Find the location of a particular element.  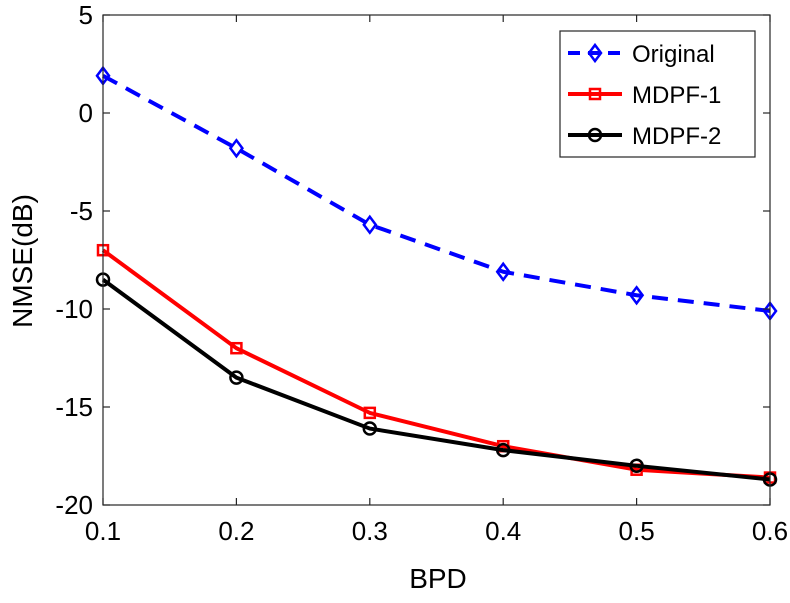

legend-entry: MDPF-1 is located at coordinates (644, 95).